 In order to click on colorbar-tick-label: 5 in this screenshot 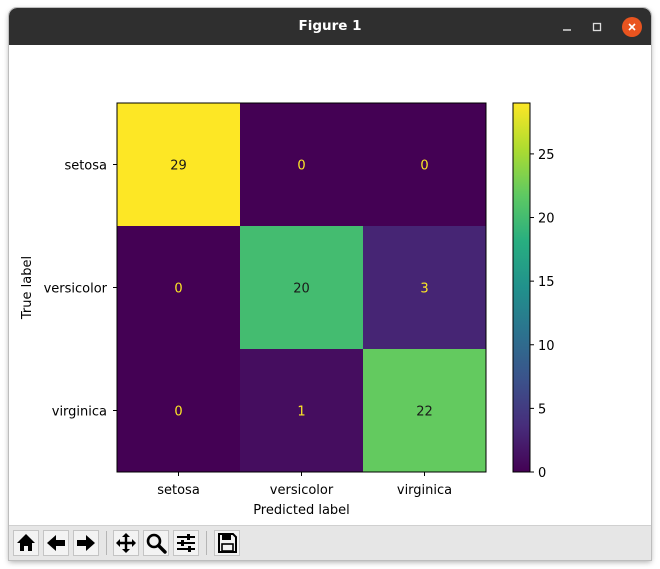, I will do `click(542, 409)`.